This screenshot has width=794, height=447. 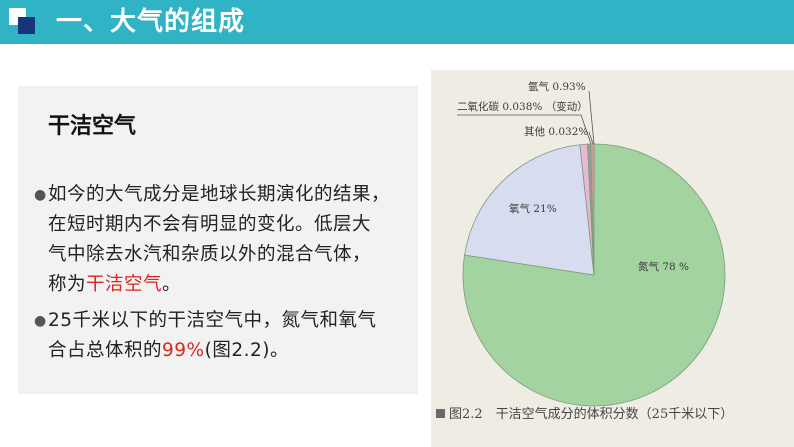 What do you see at coordinates (591, 117) in the screenshot?
I see `leader-line-argon` at bounding box center [591, 117].